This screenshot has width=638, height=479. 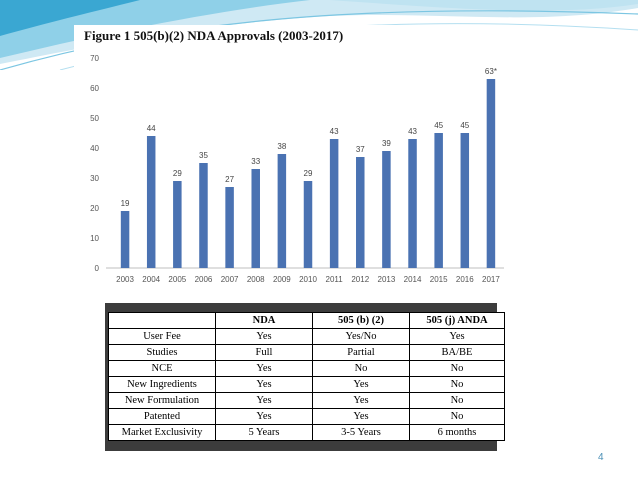 What do you see at coordinates (162, 432) in the screenshot?
I see `table-row-label: Market Exclusivity` at bounding box center [162, 432].